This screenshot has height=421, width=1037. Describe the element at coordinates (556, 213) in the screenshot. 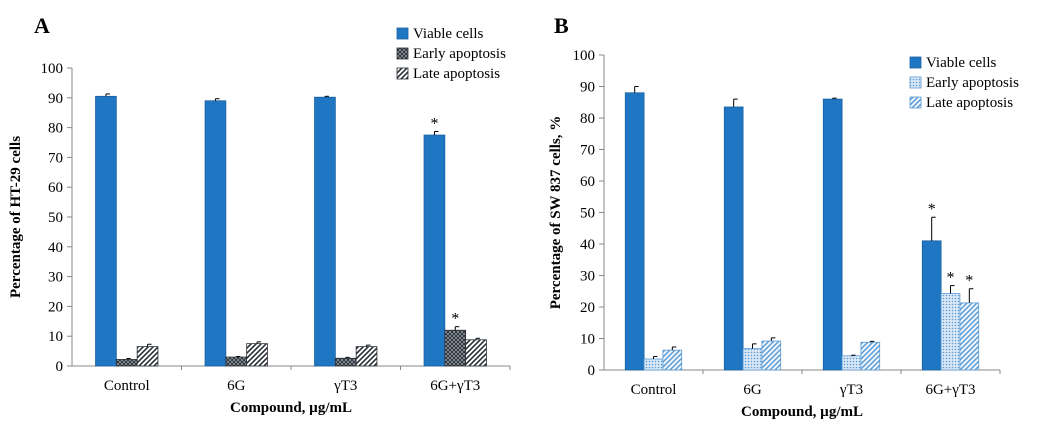

I see `y-axis-title: Percentage of SW 837 cells, %` at that location.